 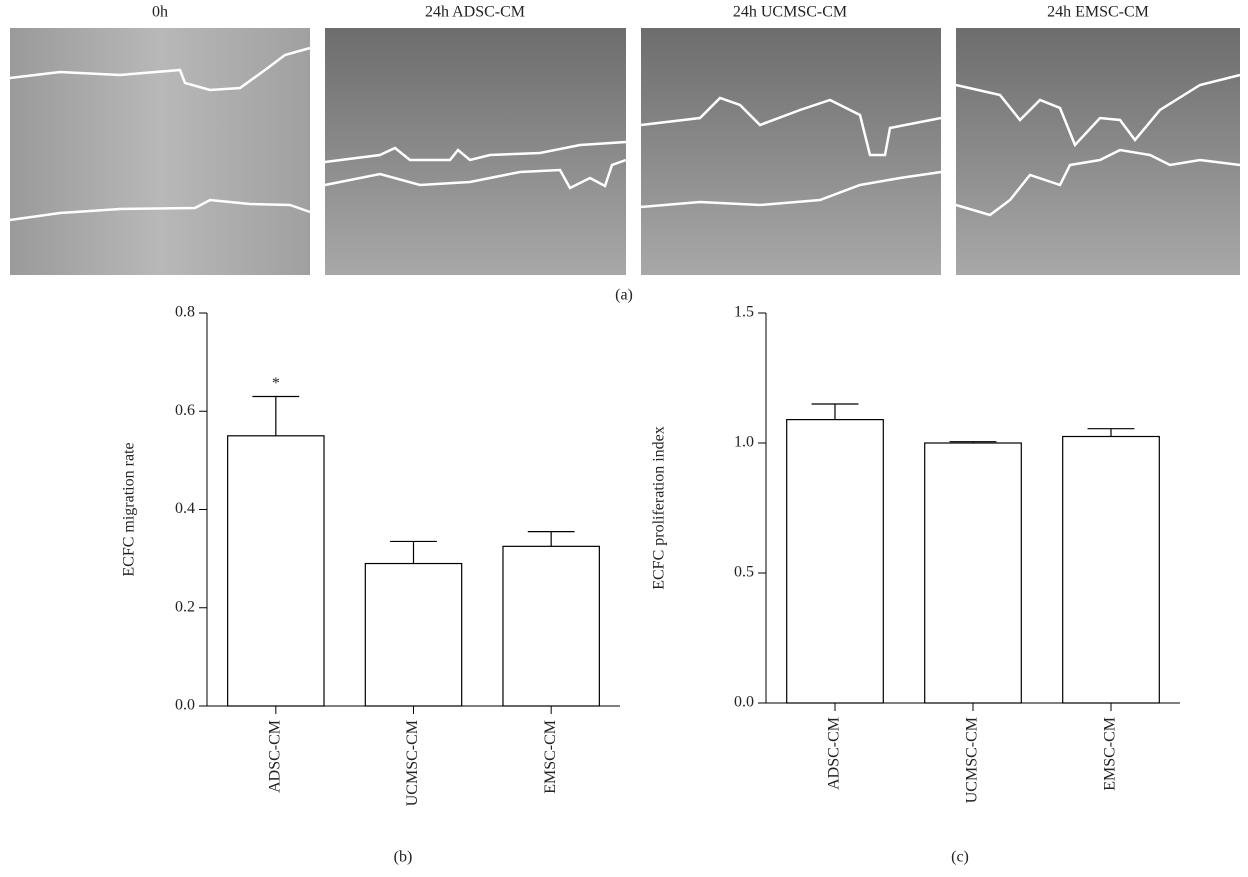 I want to click on image-title: 0h, so click(x=160, y=12).